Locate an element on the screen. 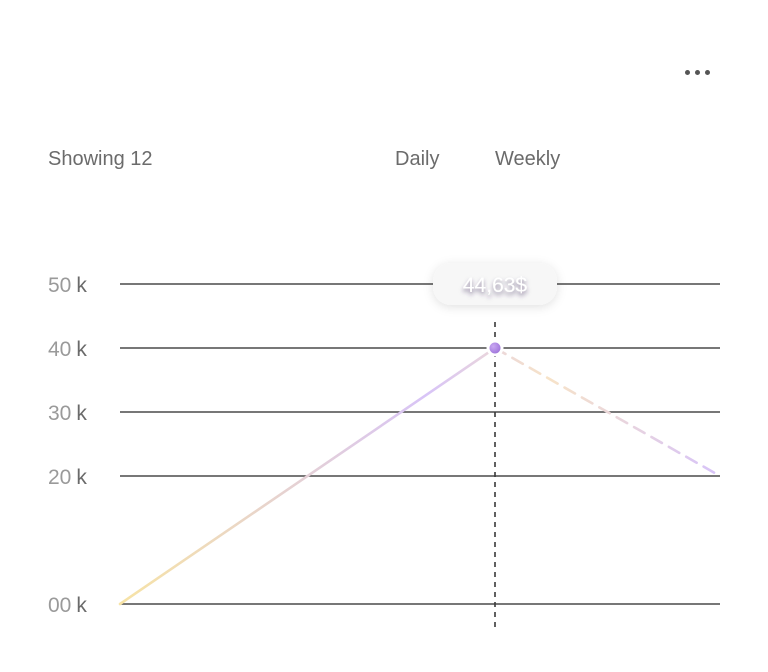 The image size is (768, 672). y-tick-label: 40 k is located at coordinates (67, 349).